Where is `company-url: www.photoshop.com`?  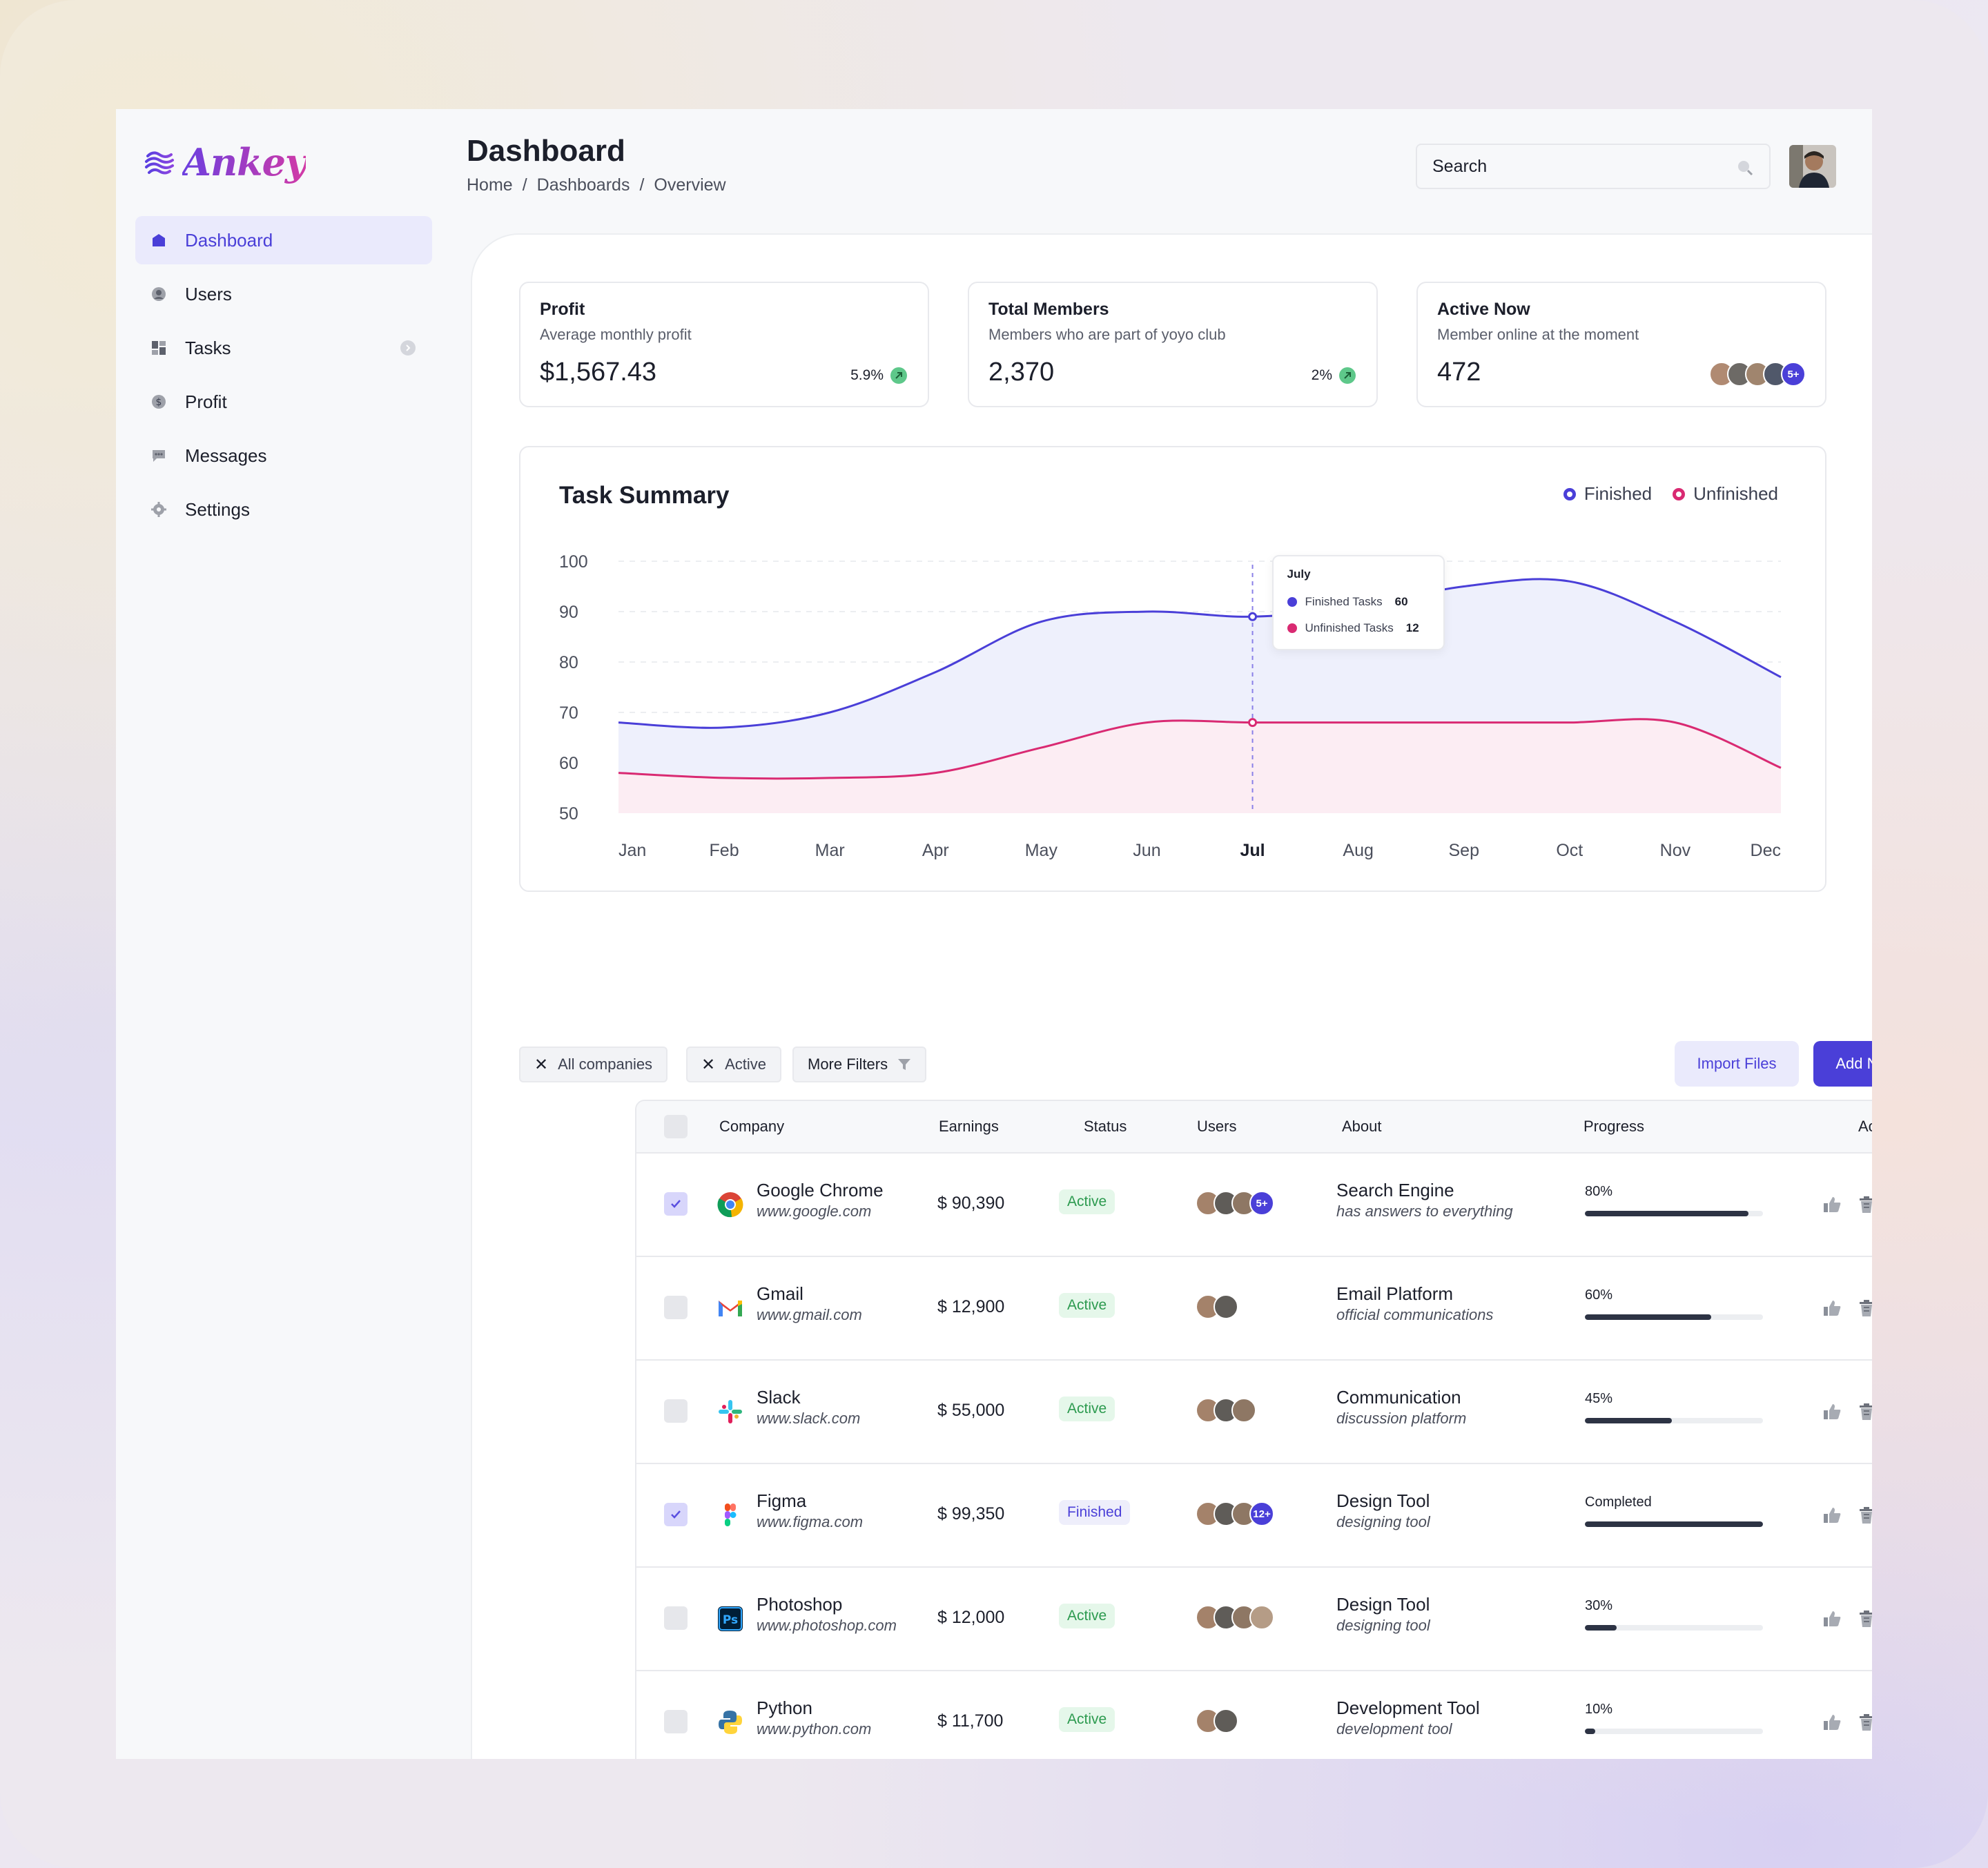
company-url: www.photoshop.com is located at coordinates (827, 1626).